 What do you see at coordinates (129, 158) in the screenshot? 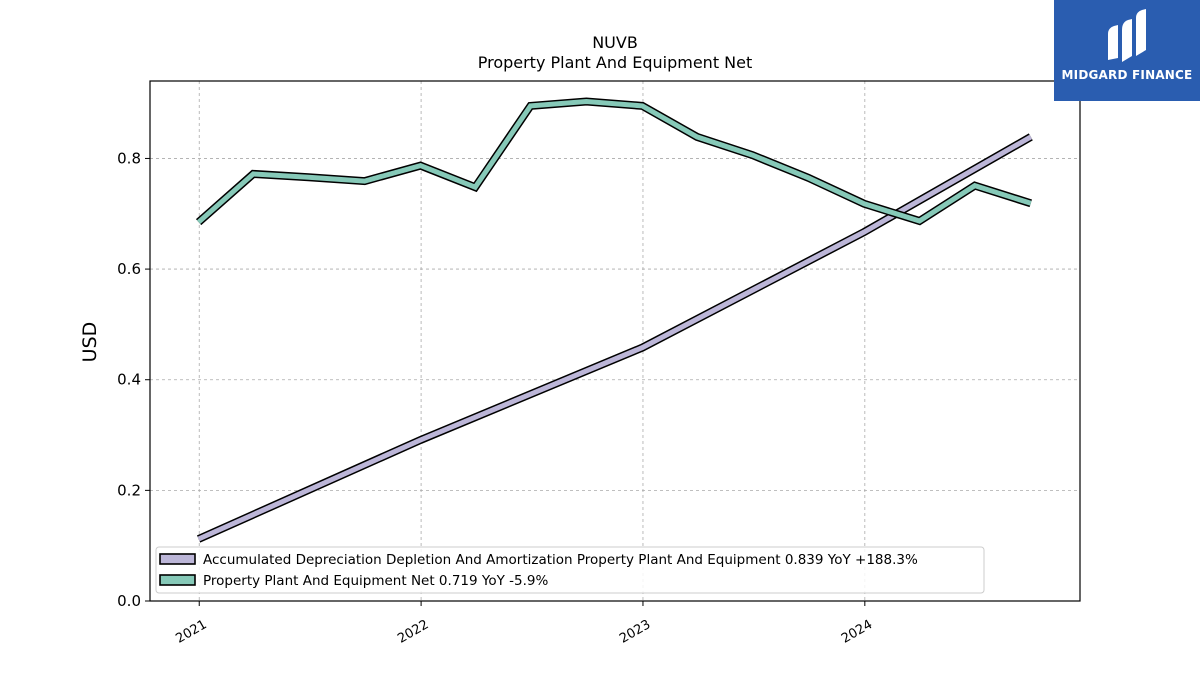
I see `y-tick-label: 0.8` at bounding box center [129, 158].